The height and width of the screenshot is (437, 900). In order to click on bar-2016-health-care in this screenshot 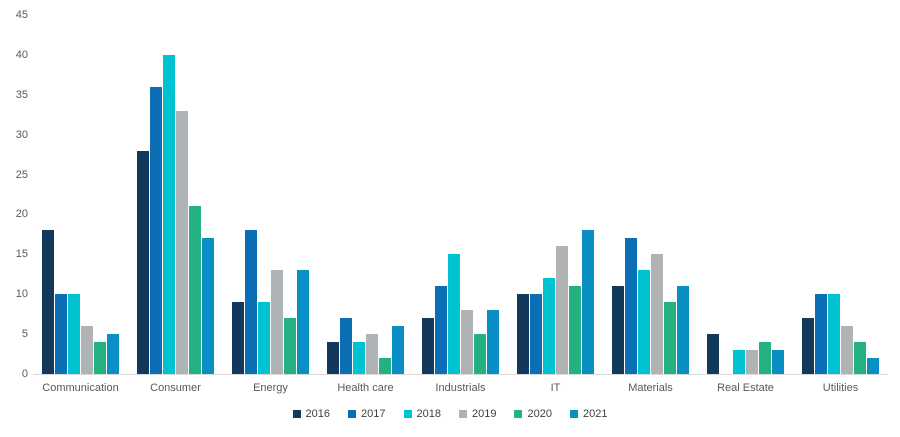, I will do `click(333, 358)`.